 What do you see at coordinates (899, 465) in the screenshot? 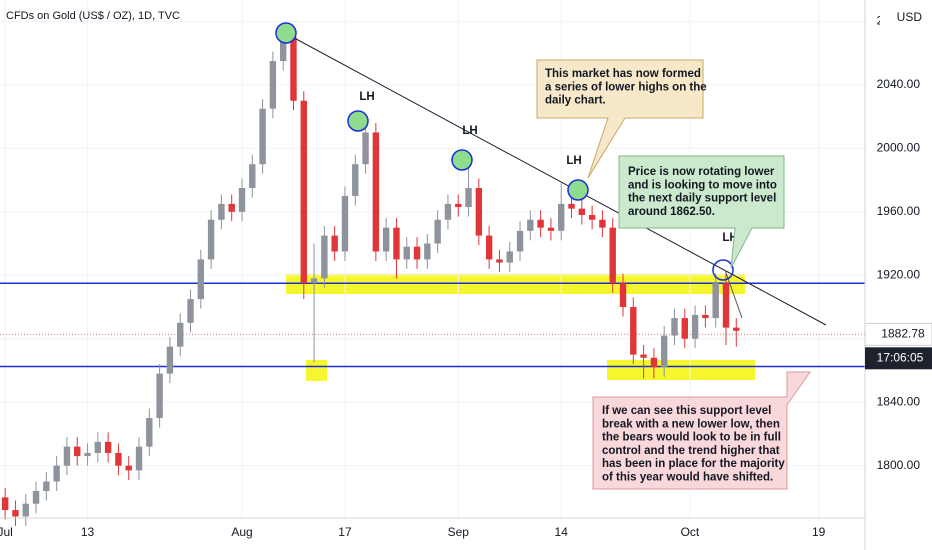
I see `y-tick-label: 1800.00` at bounding box center [899, 465].